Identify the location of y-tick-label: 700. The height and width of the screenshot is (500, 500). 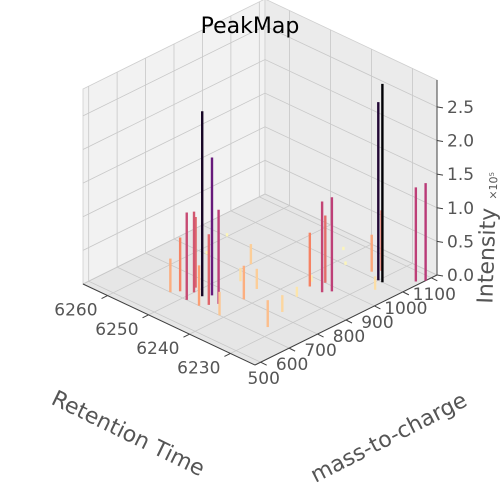
(320, 351).